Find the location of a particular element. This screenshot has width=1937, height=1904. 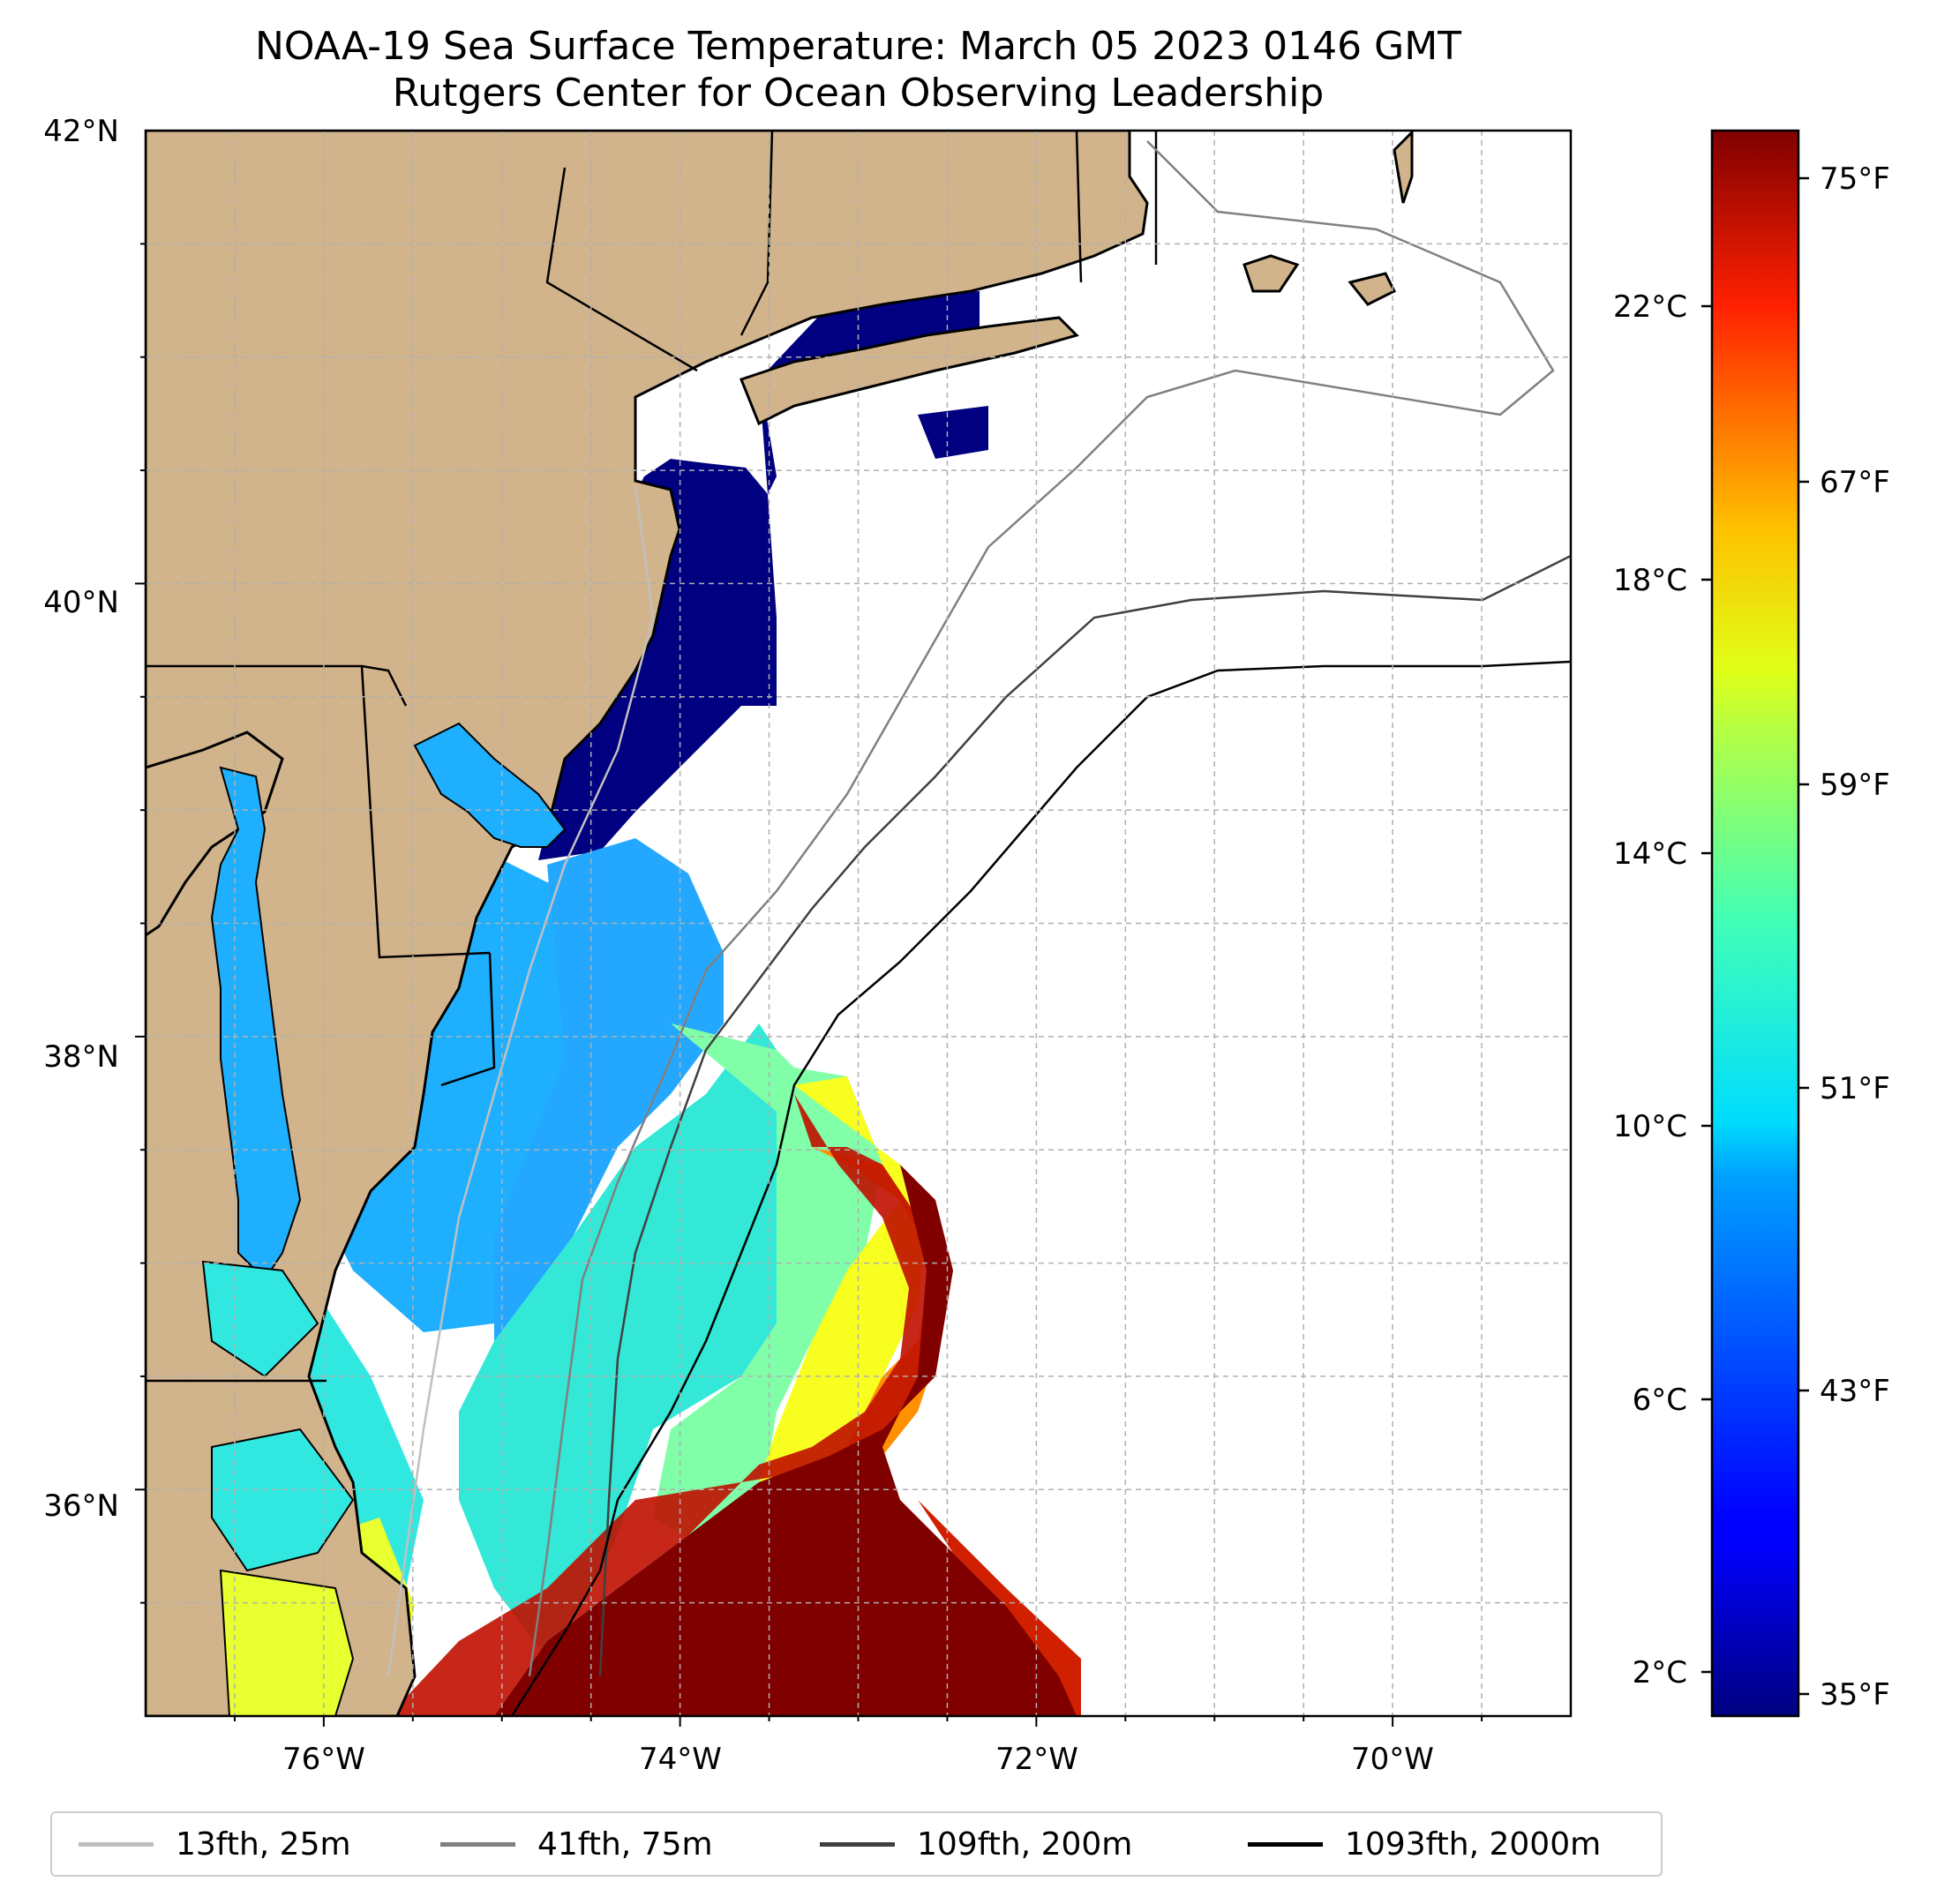

contour-25m is located at coordinates (521, 1080).